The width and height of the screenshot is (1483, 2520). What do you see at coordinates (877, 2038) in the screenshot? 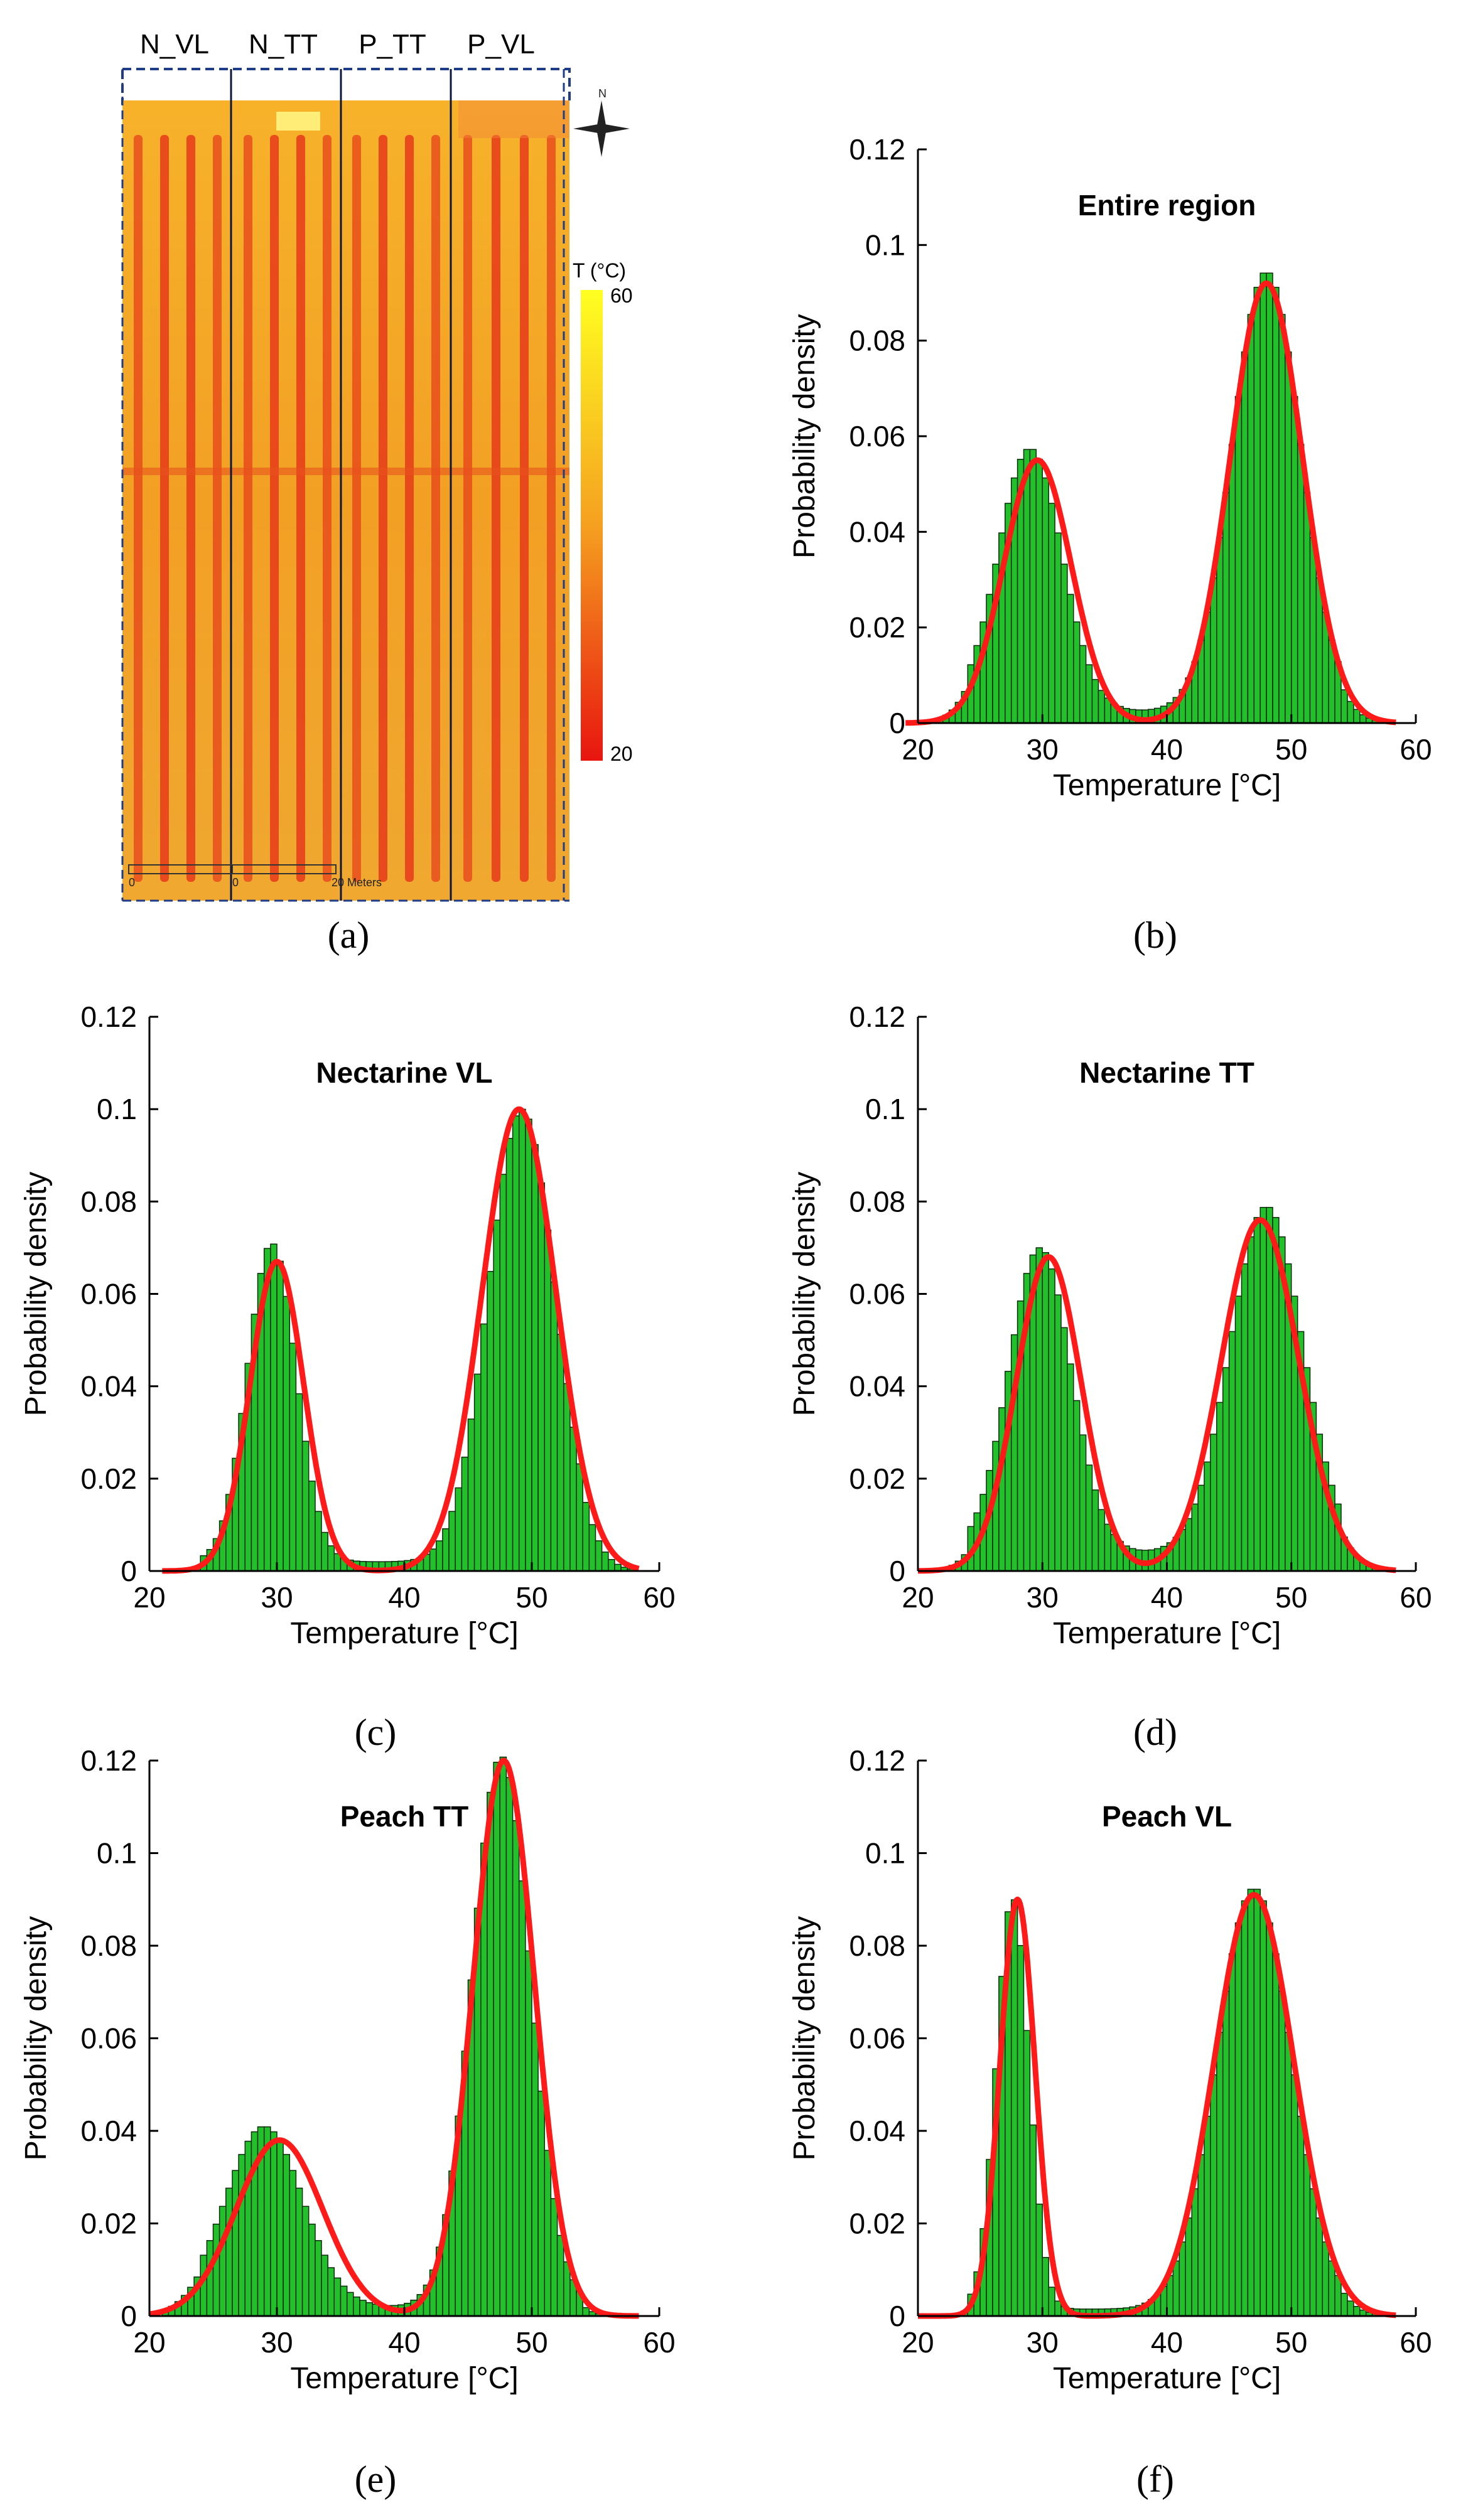
I see `y-tick-label: 0.06` at bounding box center [877, 2038].